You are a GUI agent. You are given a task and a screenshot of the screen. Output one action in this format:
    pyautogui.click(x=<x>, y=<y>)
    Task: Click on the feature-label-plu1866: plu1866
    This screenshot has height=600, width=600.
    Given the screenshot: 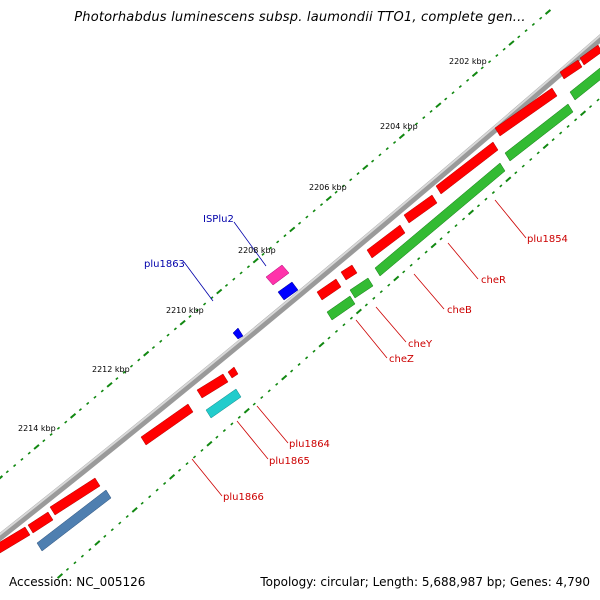 What is the action you would take?
    pyautogui.click(x=243, y=497)
    